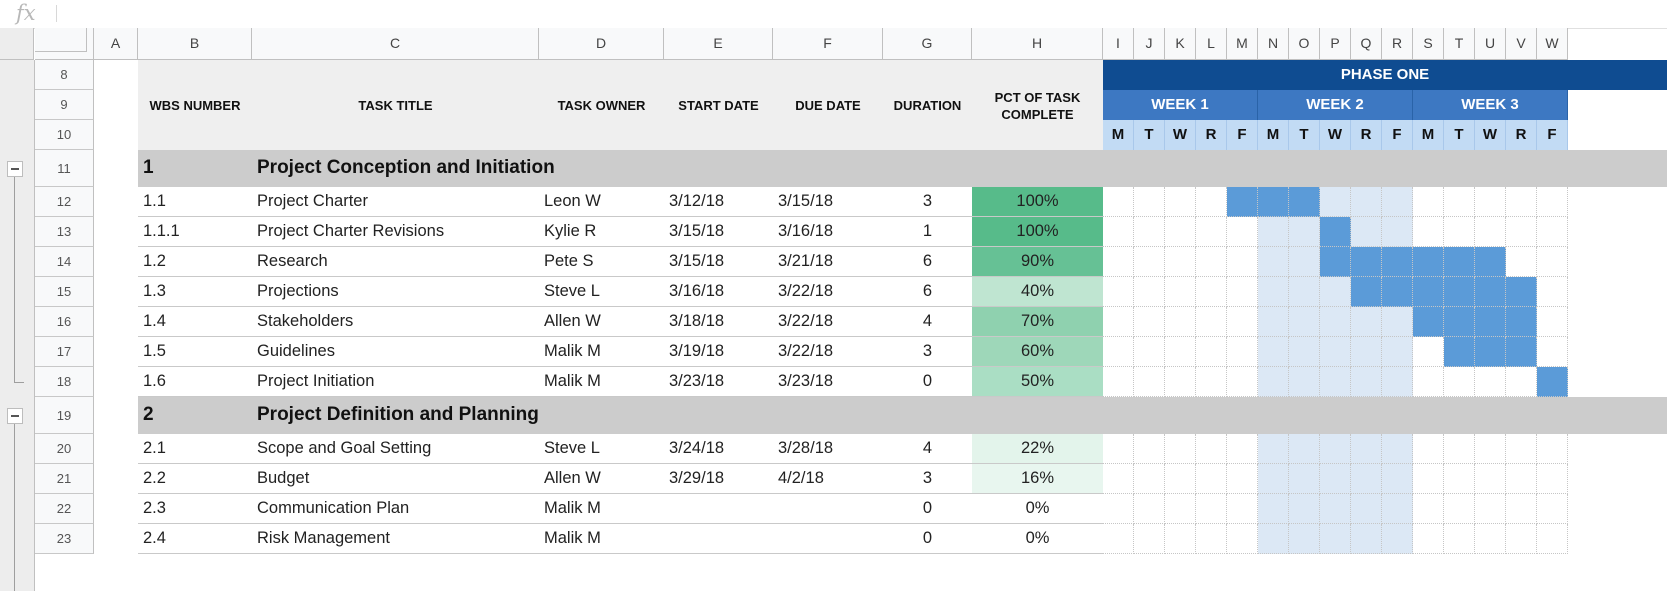 The width and height of the screenshot is (1667, 591). What do you see at coordinates (296, 351) in the screenshot?
I see `task-title: Guidelines` at bounding box center [296, 351].